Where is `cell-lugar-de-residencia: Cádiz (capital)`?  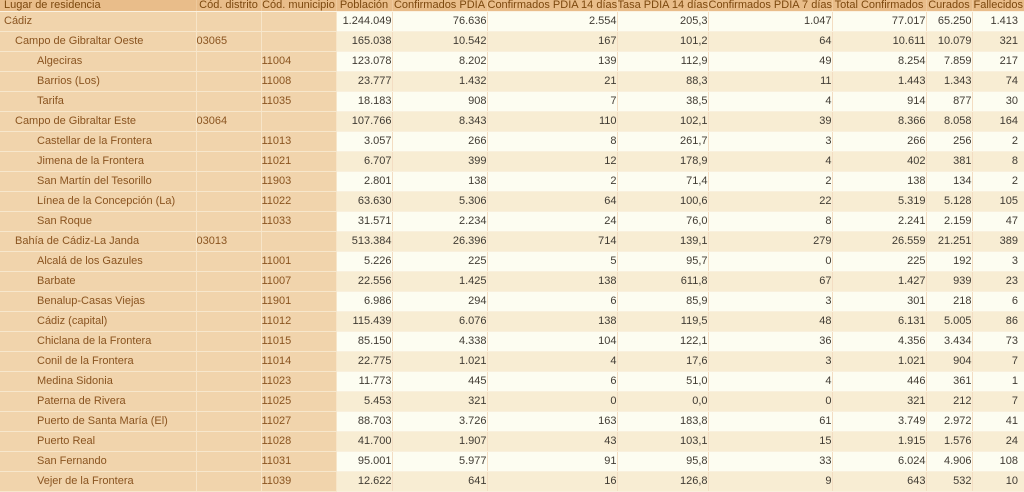 cell-lugar-de-residencia: Cádiz (capital) is located at coordinates (98, 321).